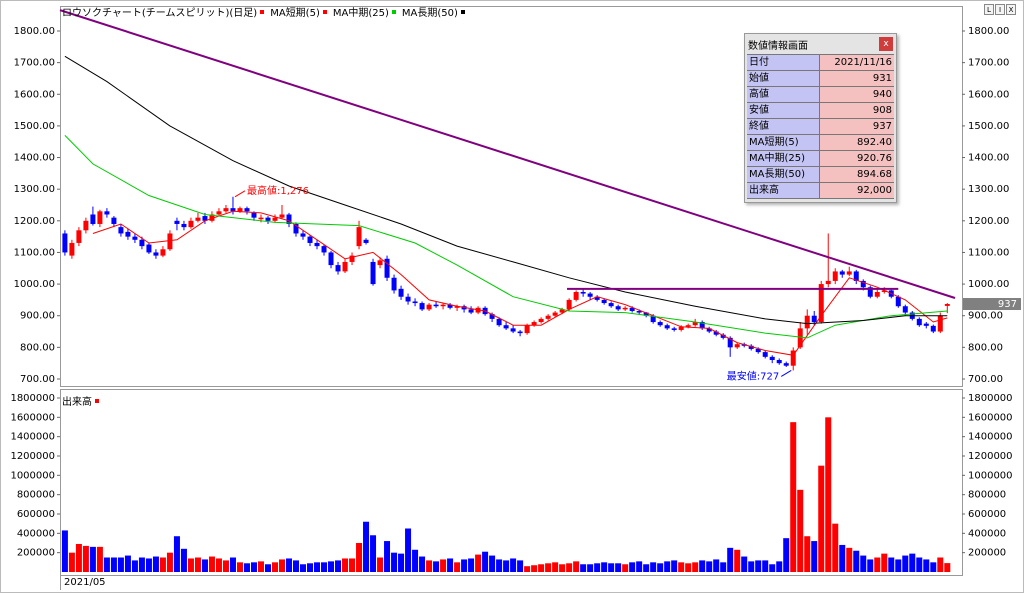  I want to click on y-tick-label: 1000000, so click(32, 475).